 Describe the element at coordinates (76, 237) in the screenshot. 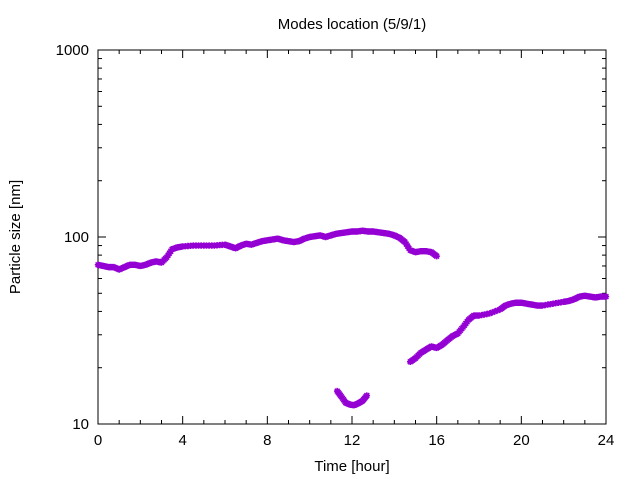

I see `y-tick-label: 100` at that location.